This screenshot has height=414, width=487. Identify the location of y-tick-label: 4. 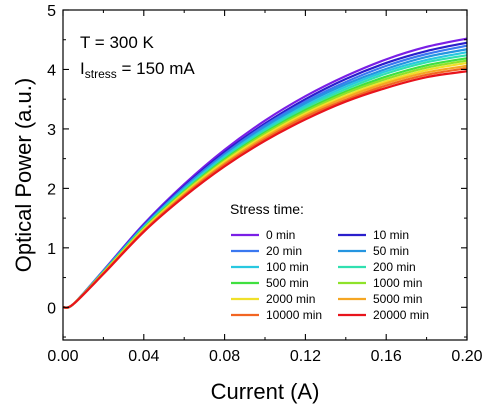
(51, 70).